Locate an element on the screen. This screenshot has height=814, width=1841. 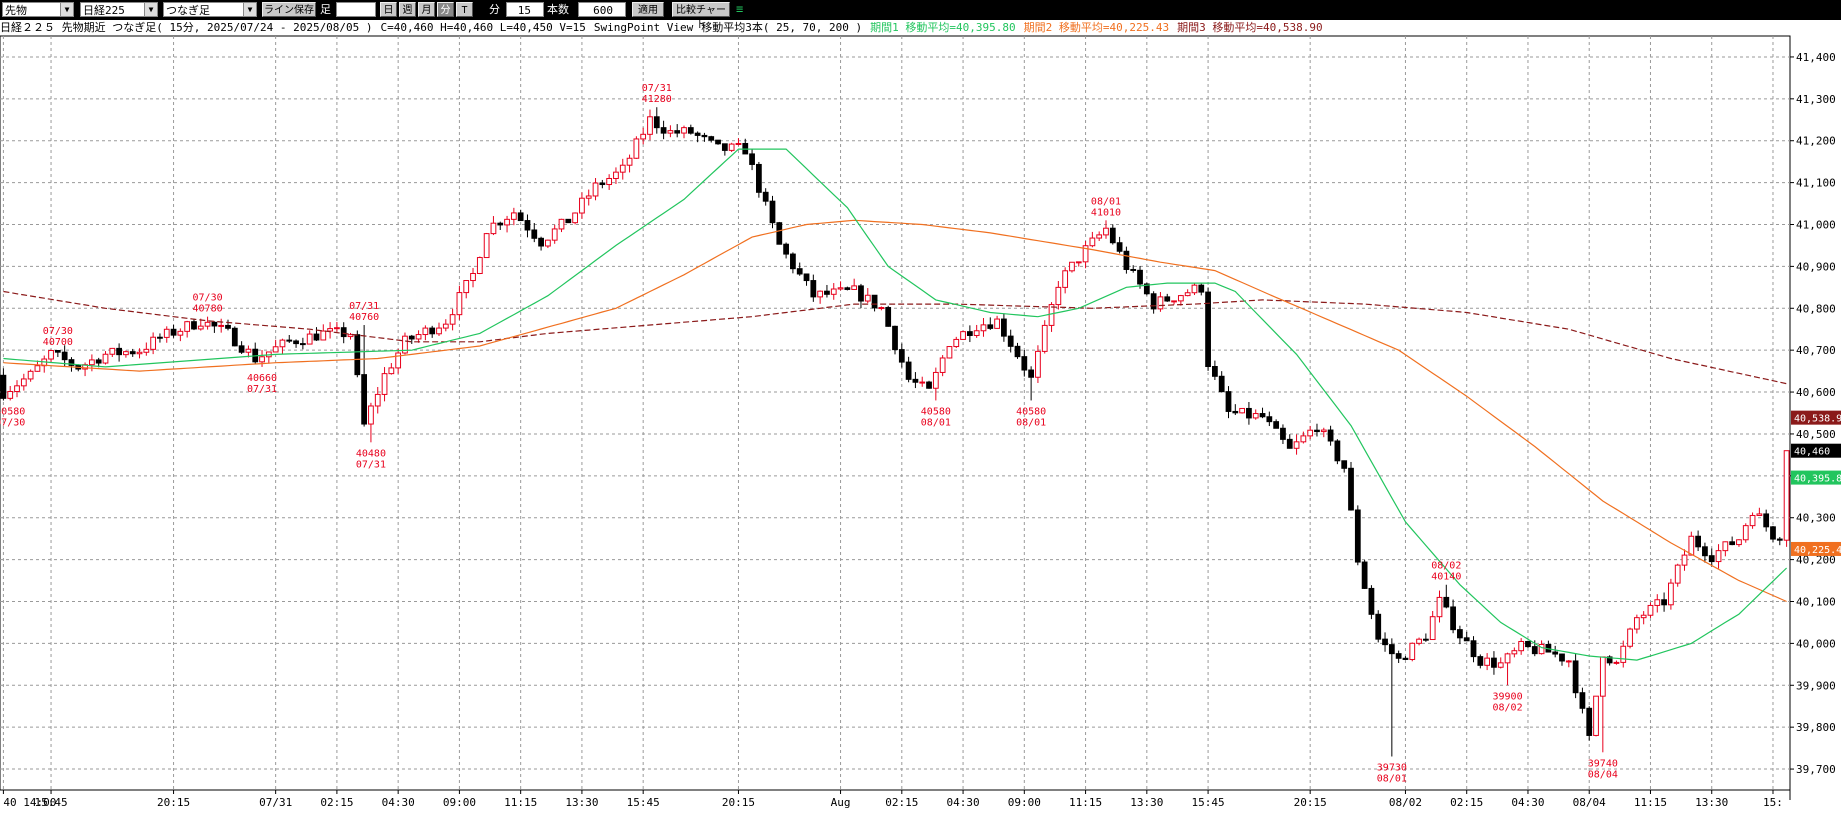
market-select: 先物 ▼ is located at coordinates (38, 9).